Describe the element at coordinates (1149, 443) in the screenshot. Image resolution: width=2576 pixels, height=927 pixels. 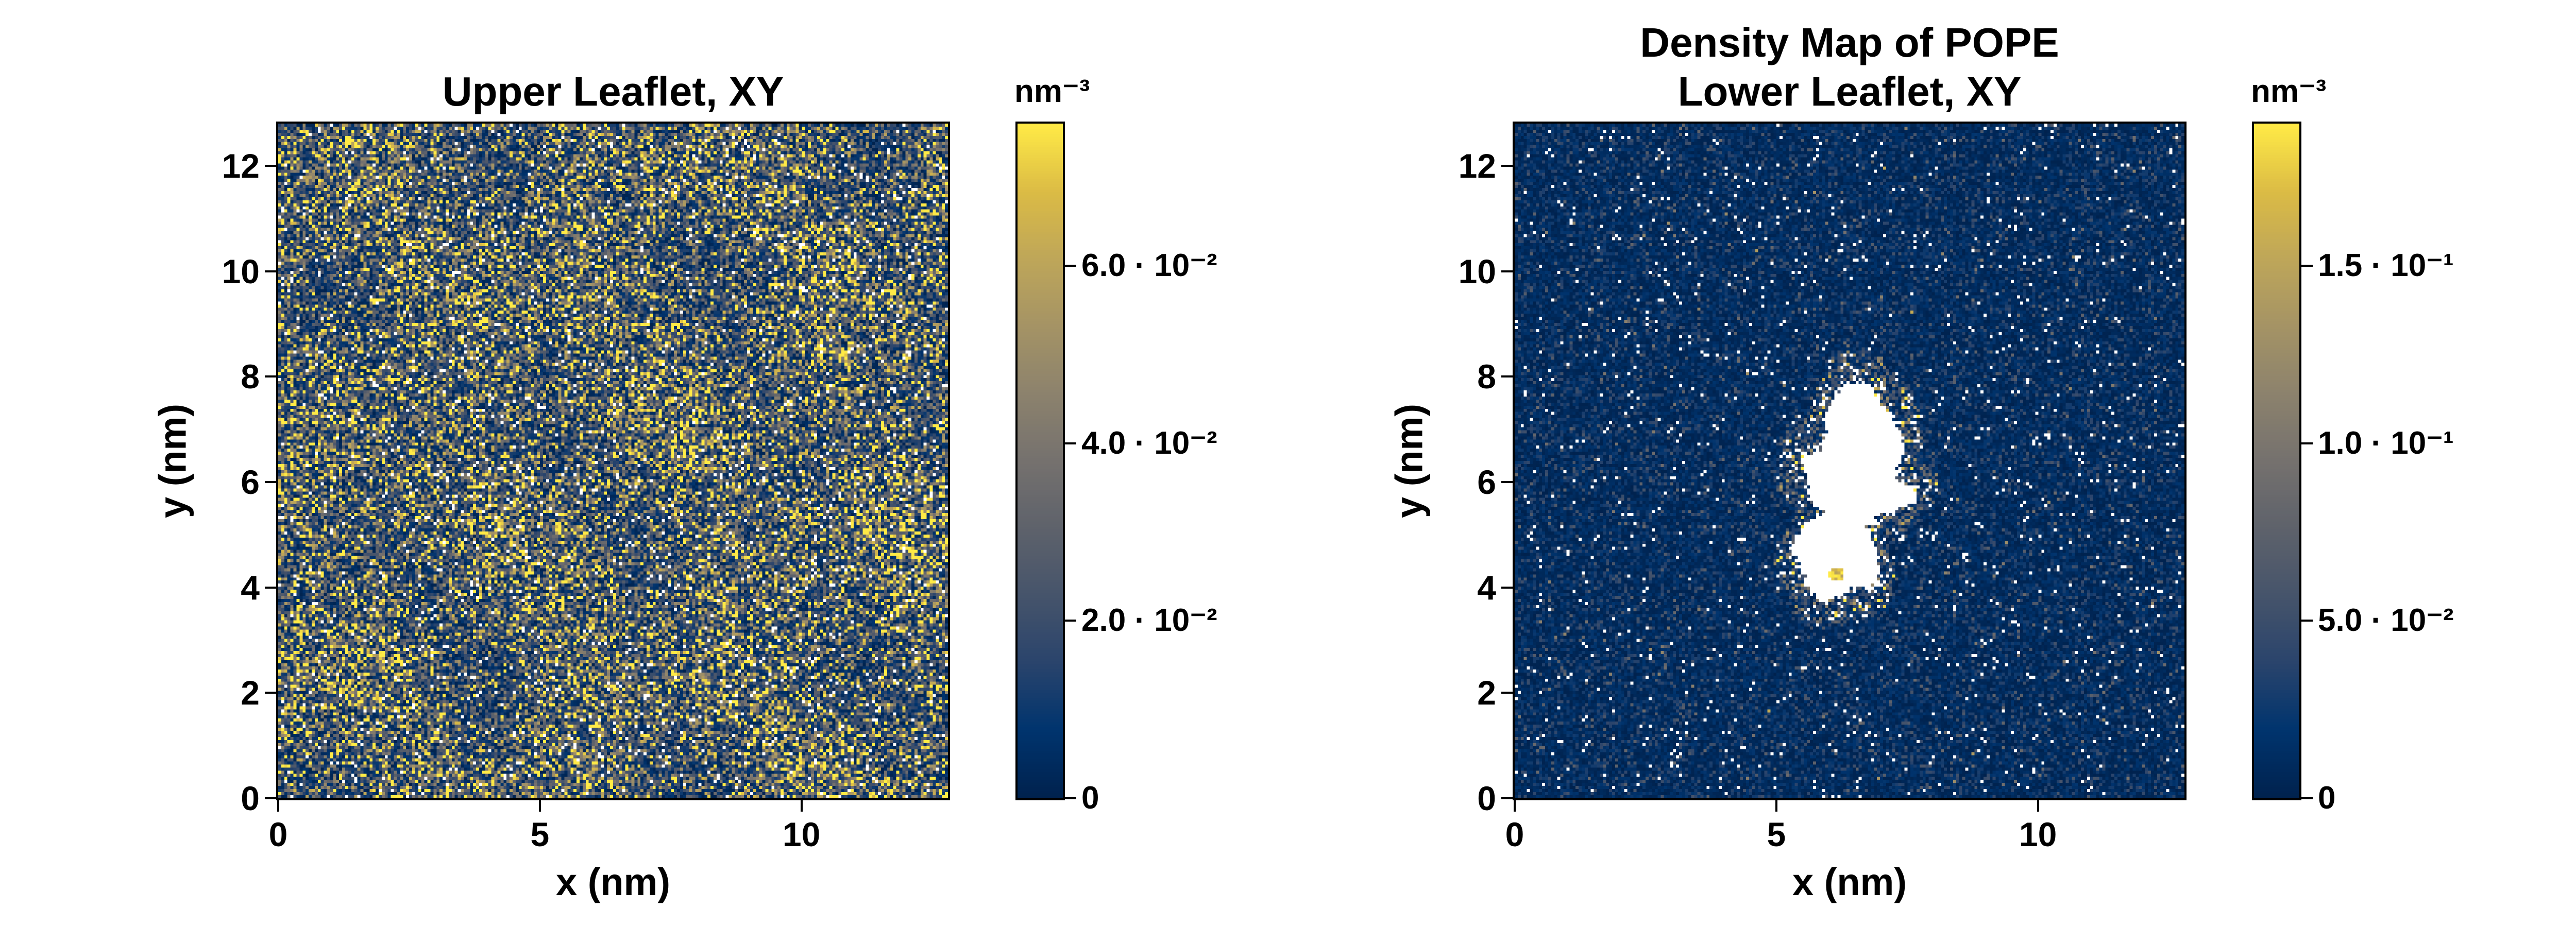
I see `colorbar-tick-label: 4.0 · 10⁻²` at that location.